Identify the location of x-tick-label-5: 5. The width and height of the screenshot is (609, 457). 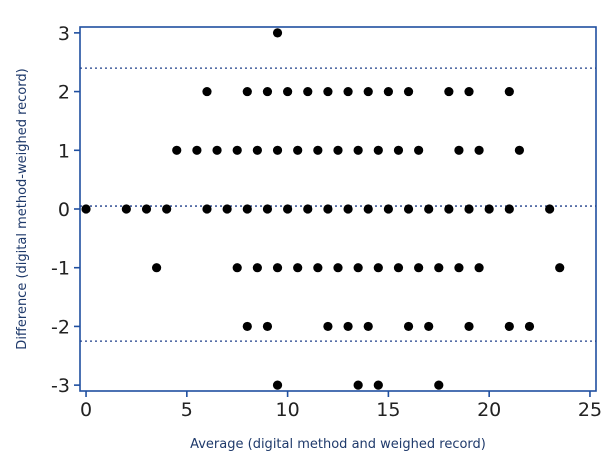
(187, 410).